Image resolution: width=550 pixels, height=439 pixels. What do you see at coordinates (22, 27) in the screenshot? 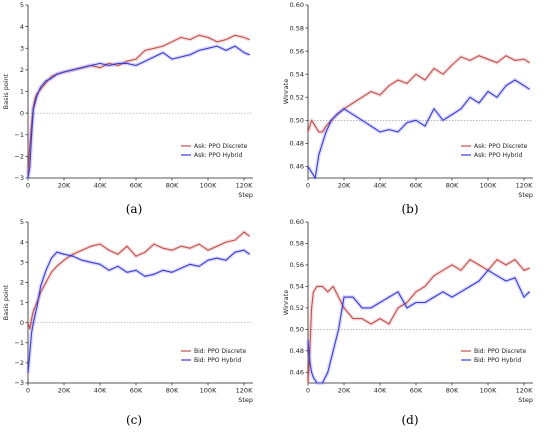
I see `y-tick-label: 4` at bounding box center [22, 27].